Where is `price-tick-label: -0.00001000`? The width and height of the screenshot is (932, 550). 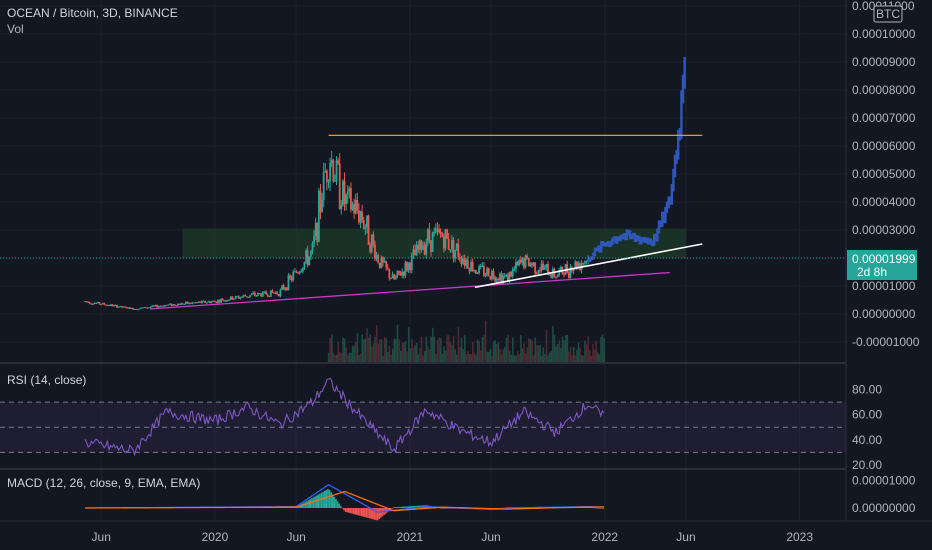 price-tick-label: -0.00001000 is located at coordinates (886, 342).